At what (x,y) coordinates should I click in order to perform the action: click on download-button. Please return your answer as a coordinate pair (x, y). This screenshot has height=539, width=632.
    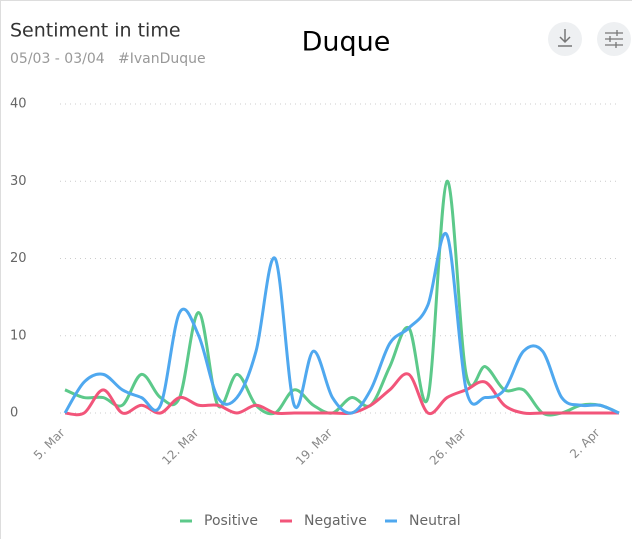
    Looking at the image, I should click on (565, 39).